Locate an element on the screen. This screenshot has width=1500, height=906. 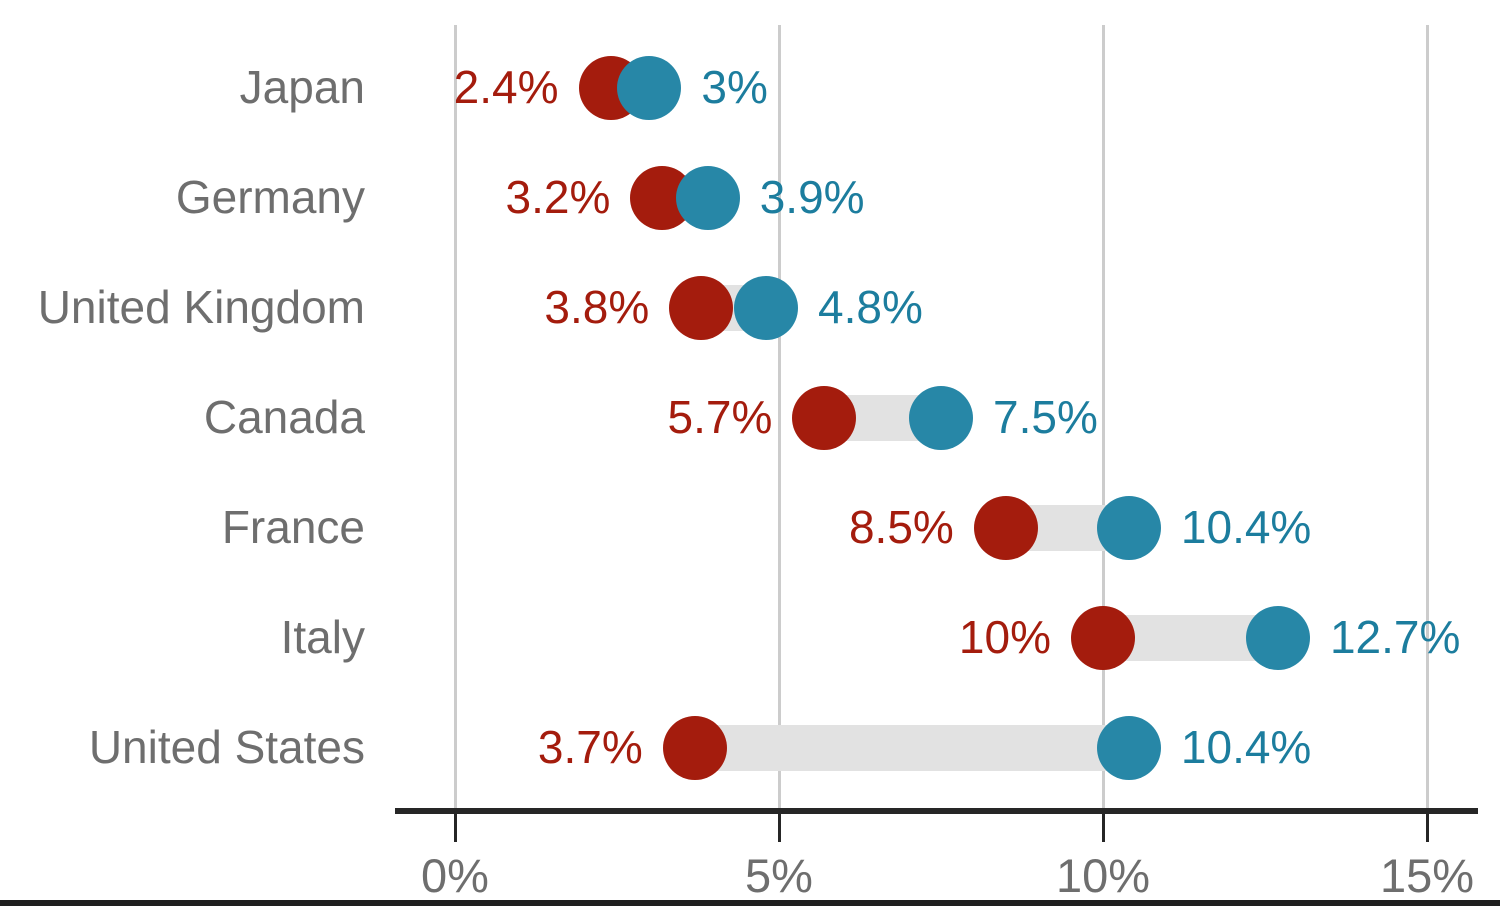
high-value-label: 7.5% is located at coordinates (1045, 417).